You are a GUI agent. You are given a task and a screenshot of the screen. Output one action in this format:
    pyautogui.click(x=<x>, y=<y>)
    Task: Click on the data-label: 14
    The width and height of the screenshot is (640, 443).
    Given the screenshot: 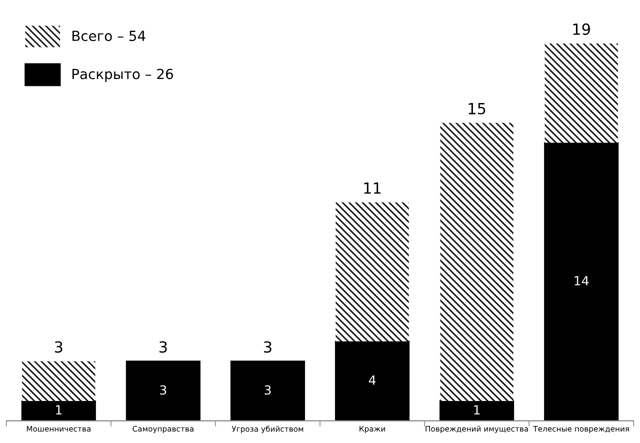 What is the action you would take?
    pyautogui.click(x=581, y=281)
    